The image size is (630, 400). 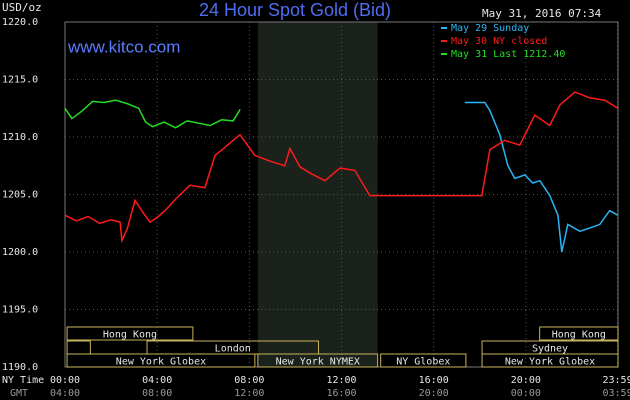 I want to click on session-label: Sydney, so click(x=550, y=349).